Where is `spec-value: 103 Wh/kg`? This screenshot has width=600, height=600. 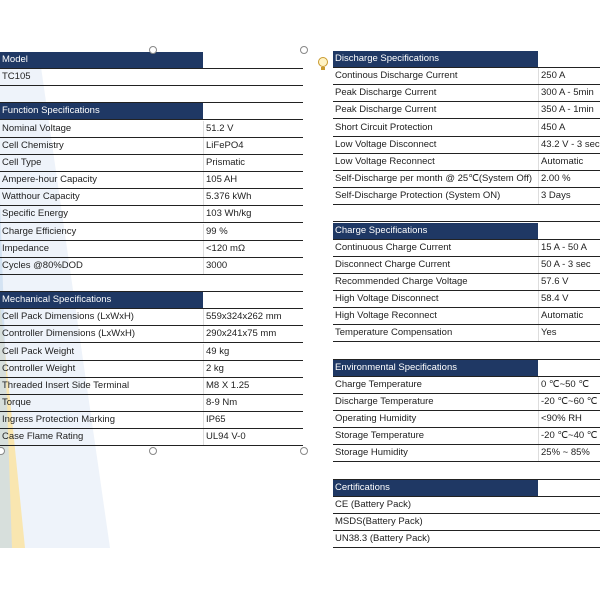 spec-value: 103 Wh/kg is located at coordinates (253, 214).